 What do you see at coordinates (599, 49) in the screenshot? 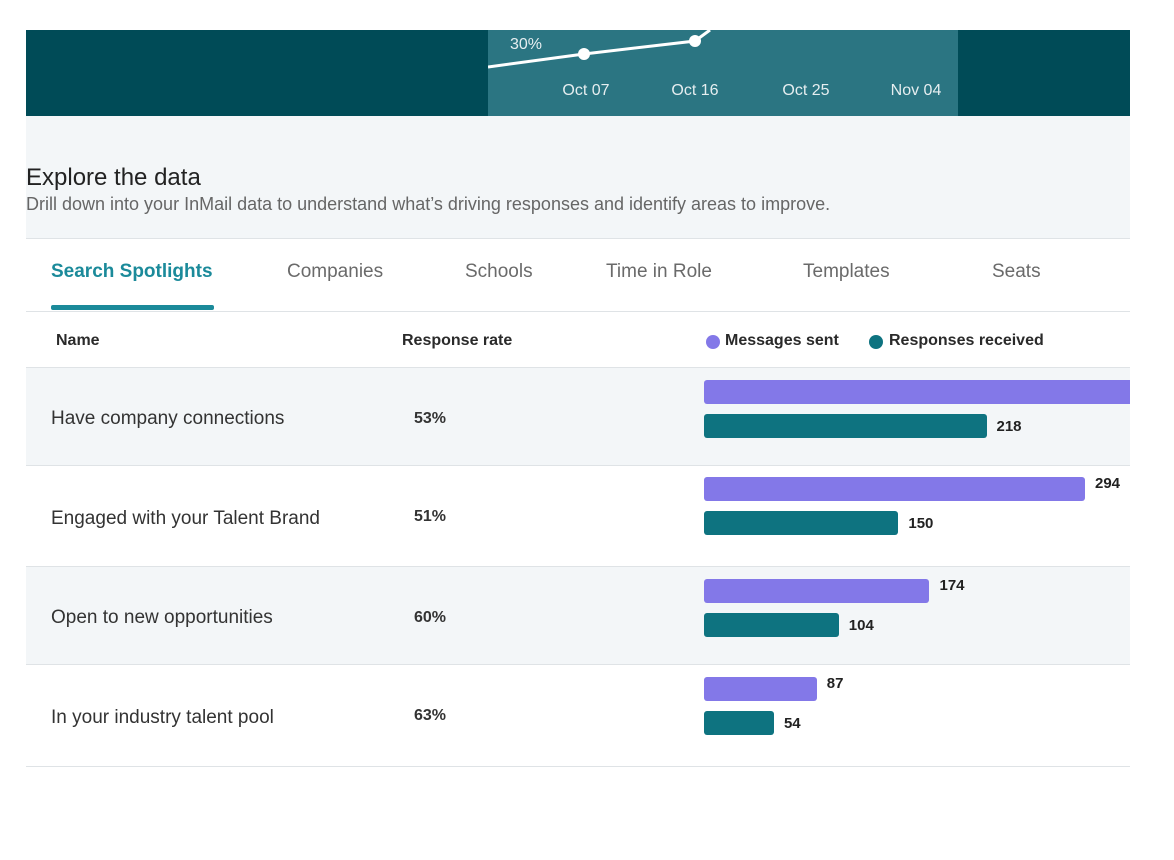
I see `trend-line` at bounding box center [599, 49].